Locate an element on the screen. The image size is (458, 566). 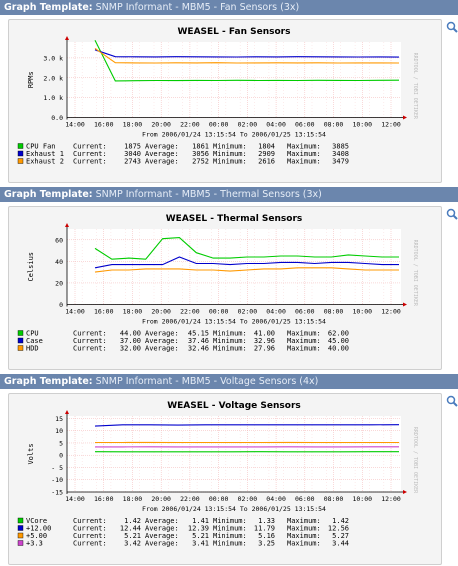
legend-average-value: 2752 is located at coordinates (200, 162).